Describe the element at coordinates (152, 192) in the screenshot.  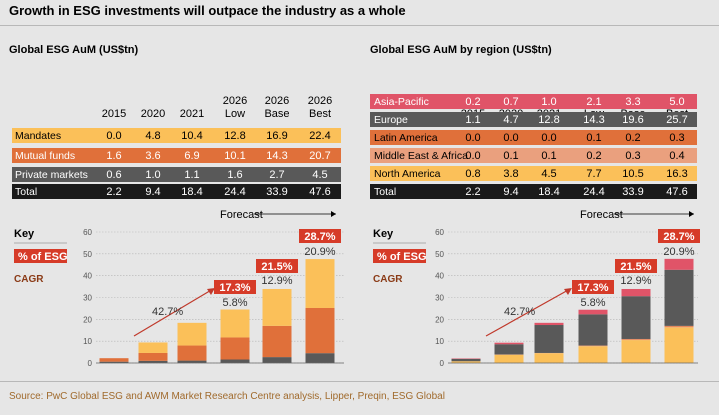
I see `left-table-cell: 9.4` at that location.